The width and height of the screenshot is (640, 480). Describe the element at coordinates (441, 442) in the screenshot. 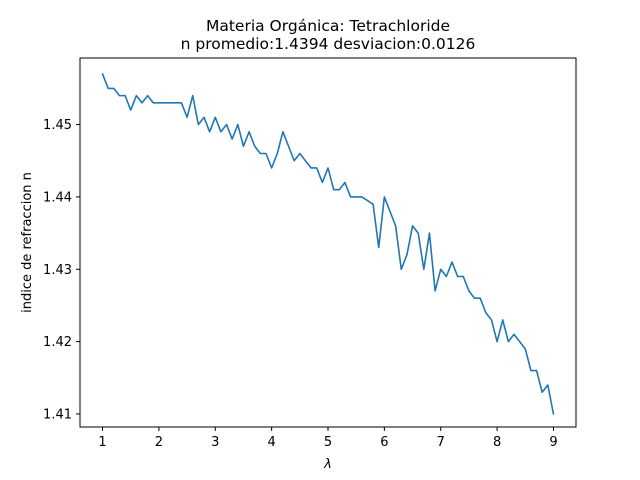

I see `x-tick-label: 7` at that location.